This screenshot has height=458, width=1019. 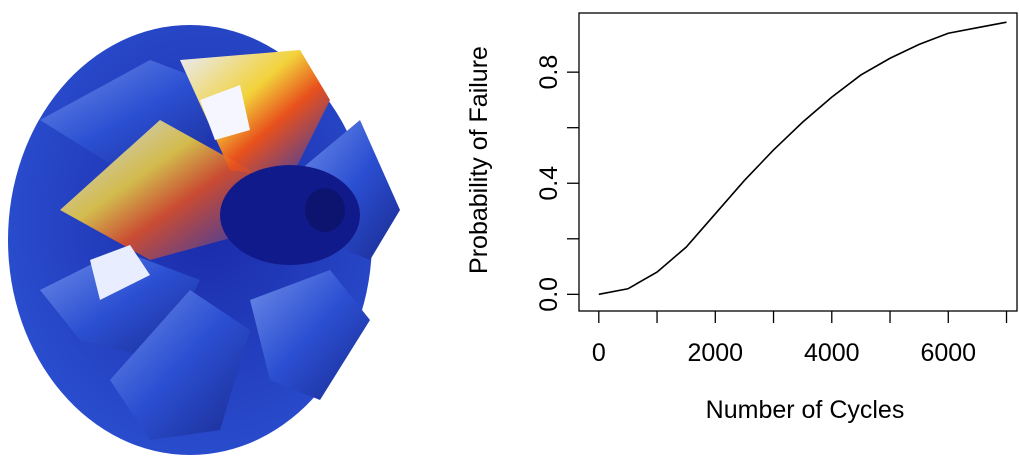 What do you see at coordinates (479, 160) in the screenshot?
I see `y-axis-label: Probability of Failure` at bounding box center [479, 160].